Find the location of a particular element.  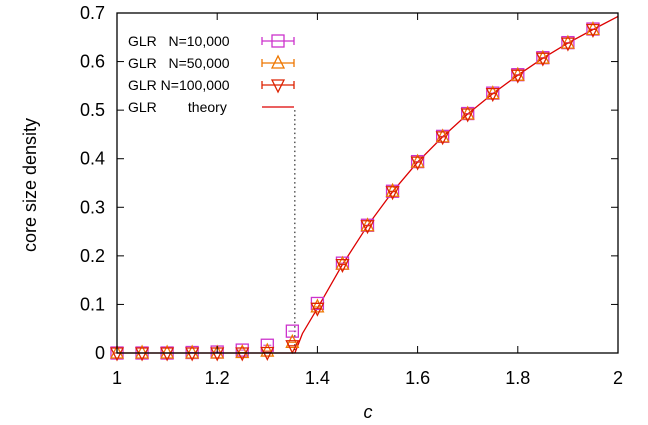

y-tick-label: 0.6 is located at coordinates (92, 62).